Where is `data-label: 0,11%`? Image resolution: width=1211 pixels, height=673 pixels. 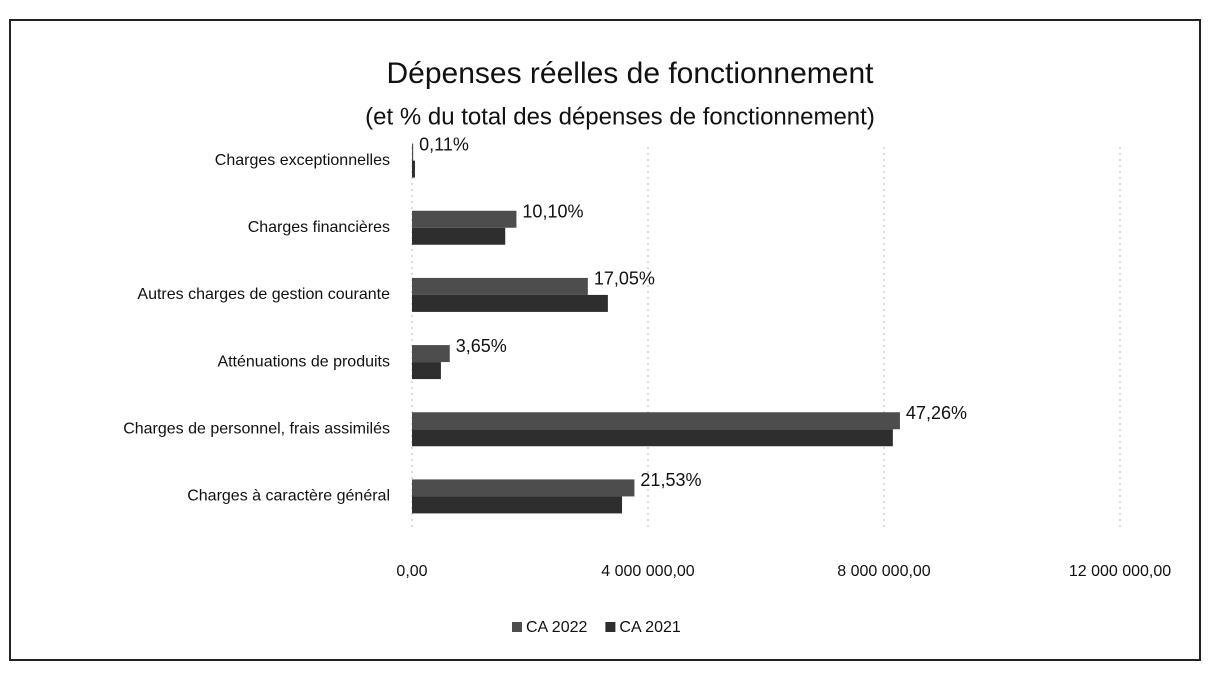
data-label: 0,11% is located at coordinates (444, 144).